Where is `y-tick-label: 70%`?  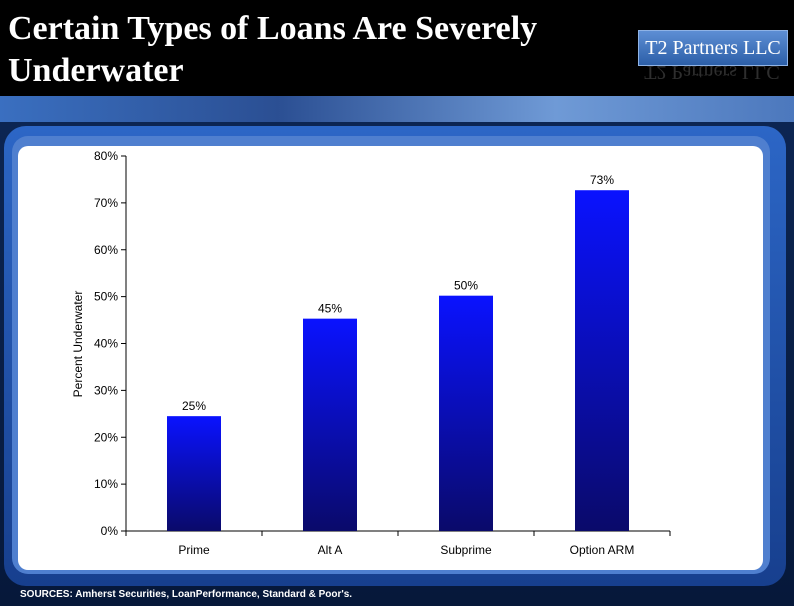
y-tick-label: 70% is located at coordinates (106, 203).